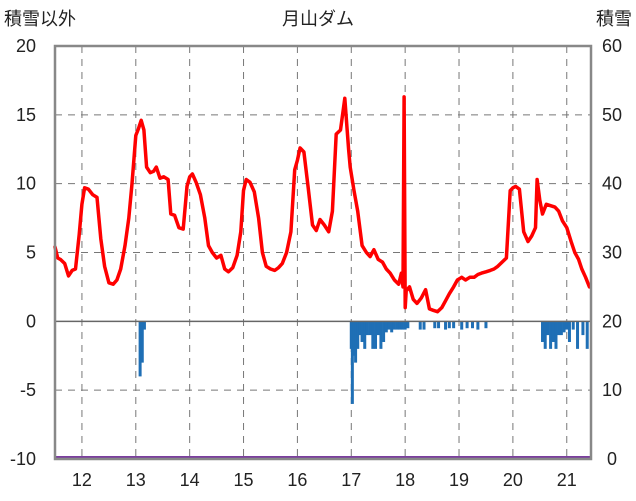 The width and height of the screenshot is (636, 501). I want to click on bar-series, so click(363, 362).